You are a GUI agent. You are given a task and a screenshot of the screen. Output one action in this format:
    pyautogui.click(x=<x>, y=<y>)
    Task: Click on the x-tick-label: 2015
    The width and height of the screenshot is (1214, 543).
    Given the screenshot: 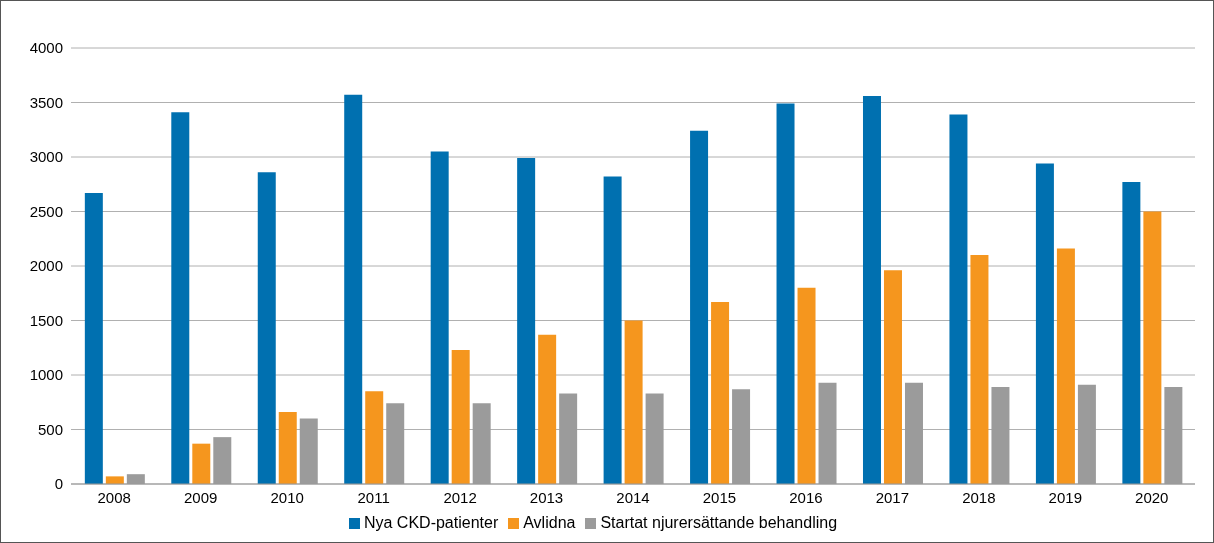 What is the action you would take?
    pyautogui.click(x=719, y=497)
    